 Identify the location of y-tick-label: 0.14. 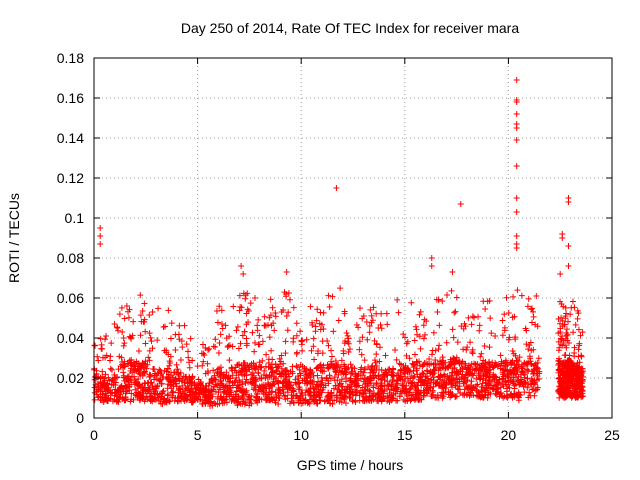
(70, 138).